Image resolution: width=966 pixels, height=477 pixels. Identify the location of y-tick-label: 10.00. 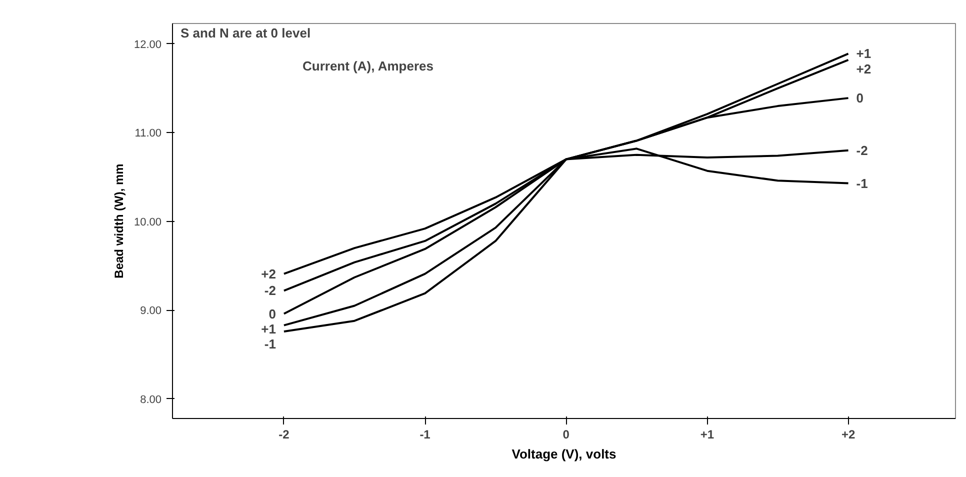
(148, 222).